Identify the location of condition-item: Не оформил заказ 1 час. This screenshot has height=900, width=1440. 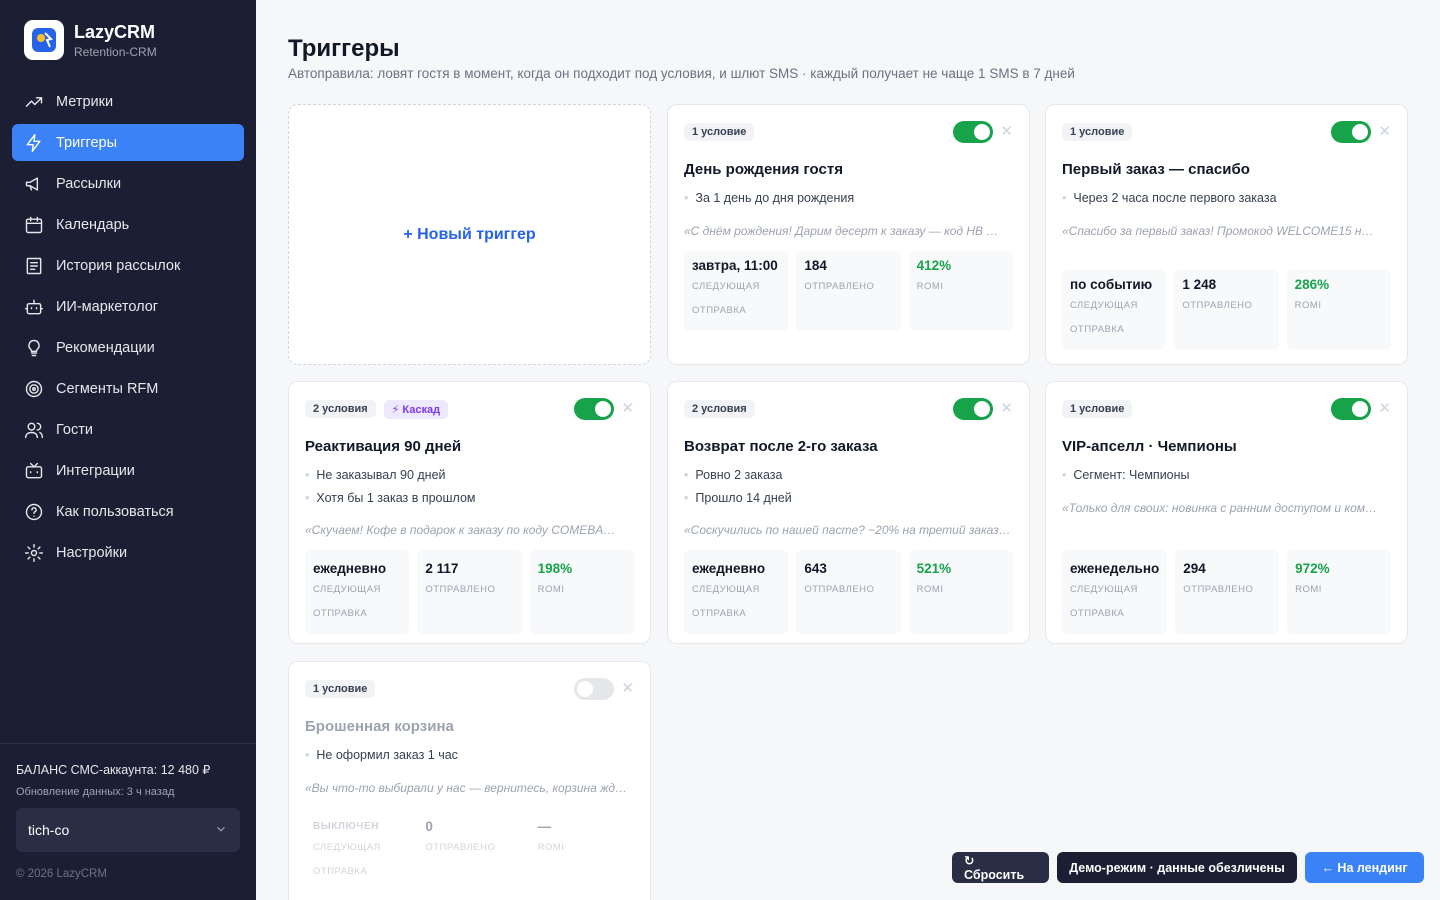
(381, 759).